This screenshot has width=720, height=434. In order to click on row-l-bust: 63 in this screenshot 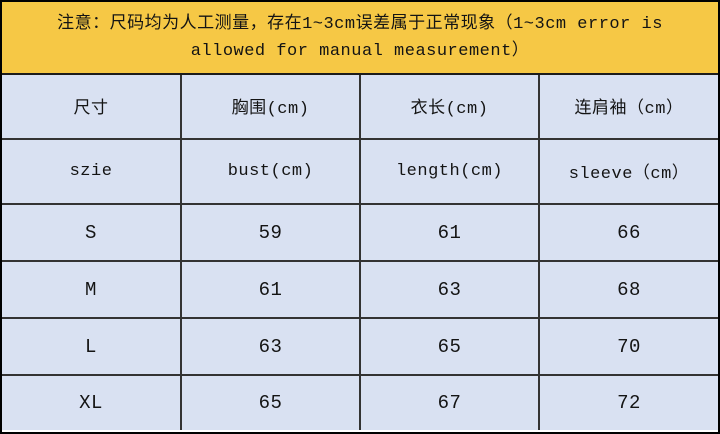, I will do `click(270, 347)`.